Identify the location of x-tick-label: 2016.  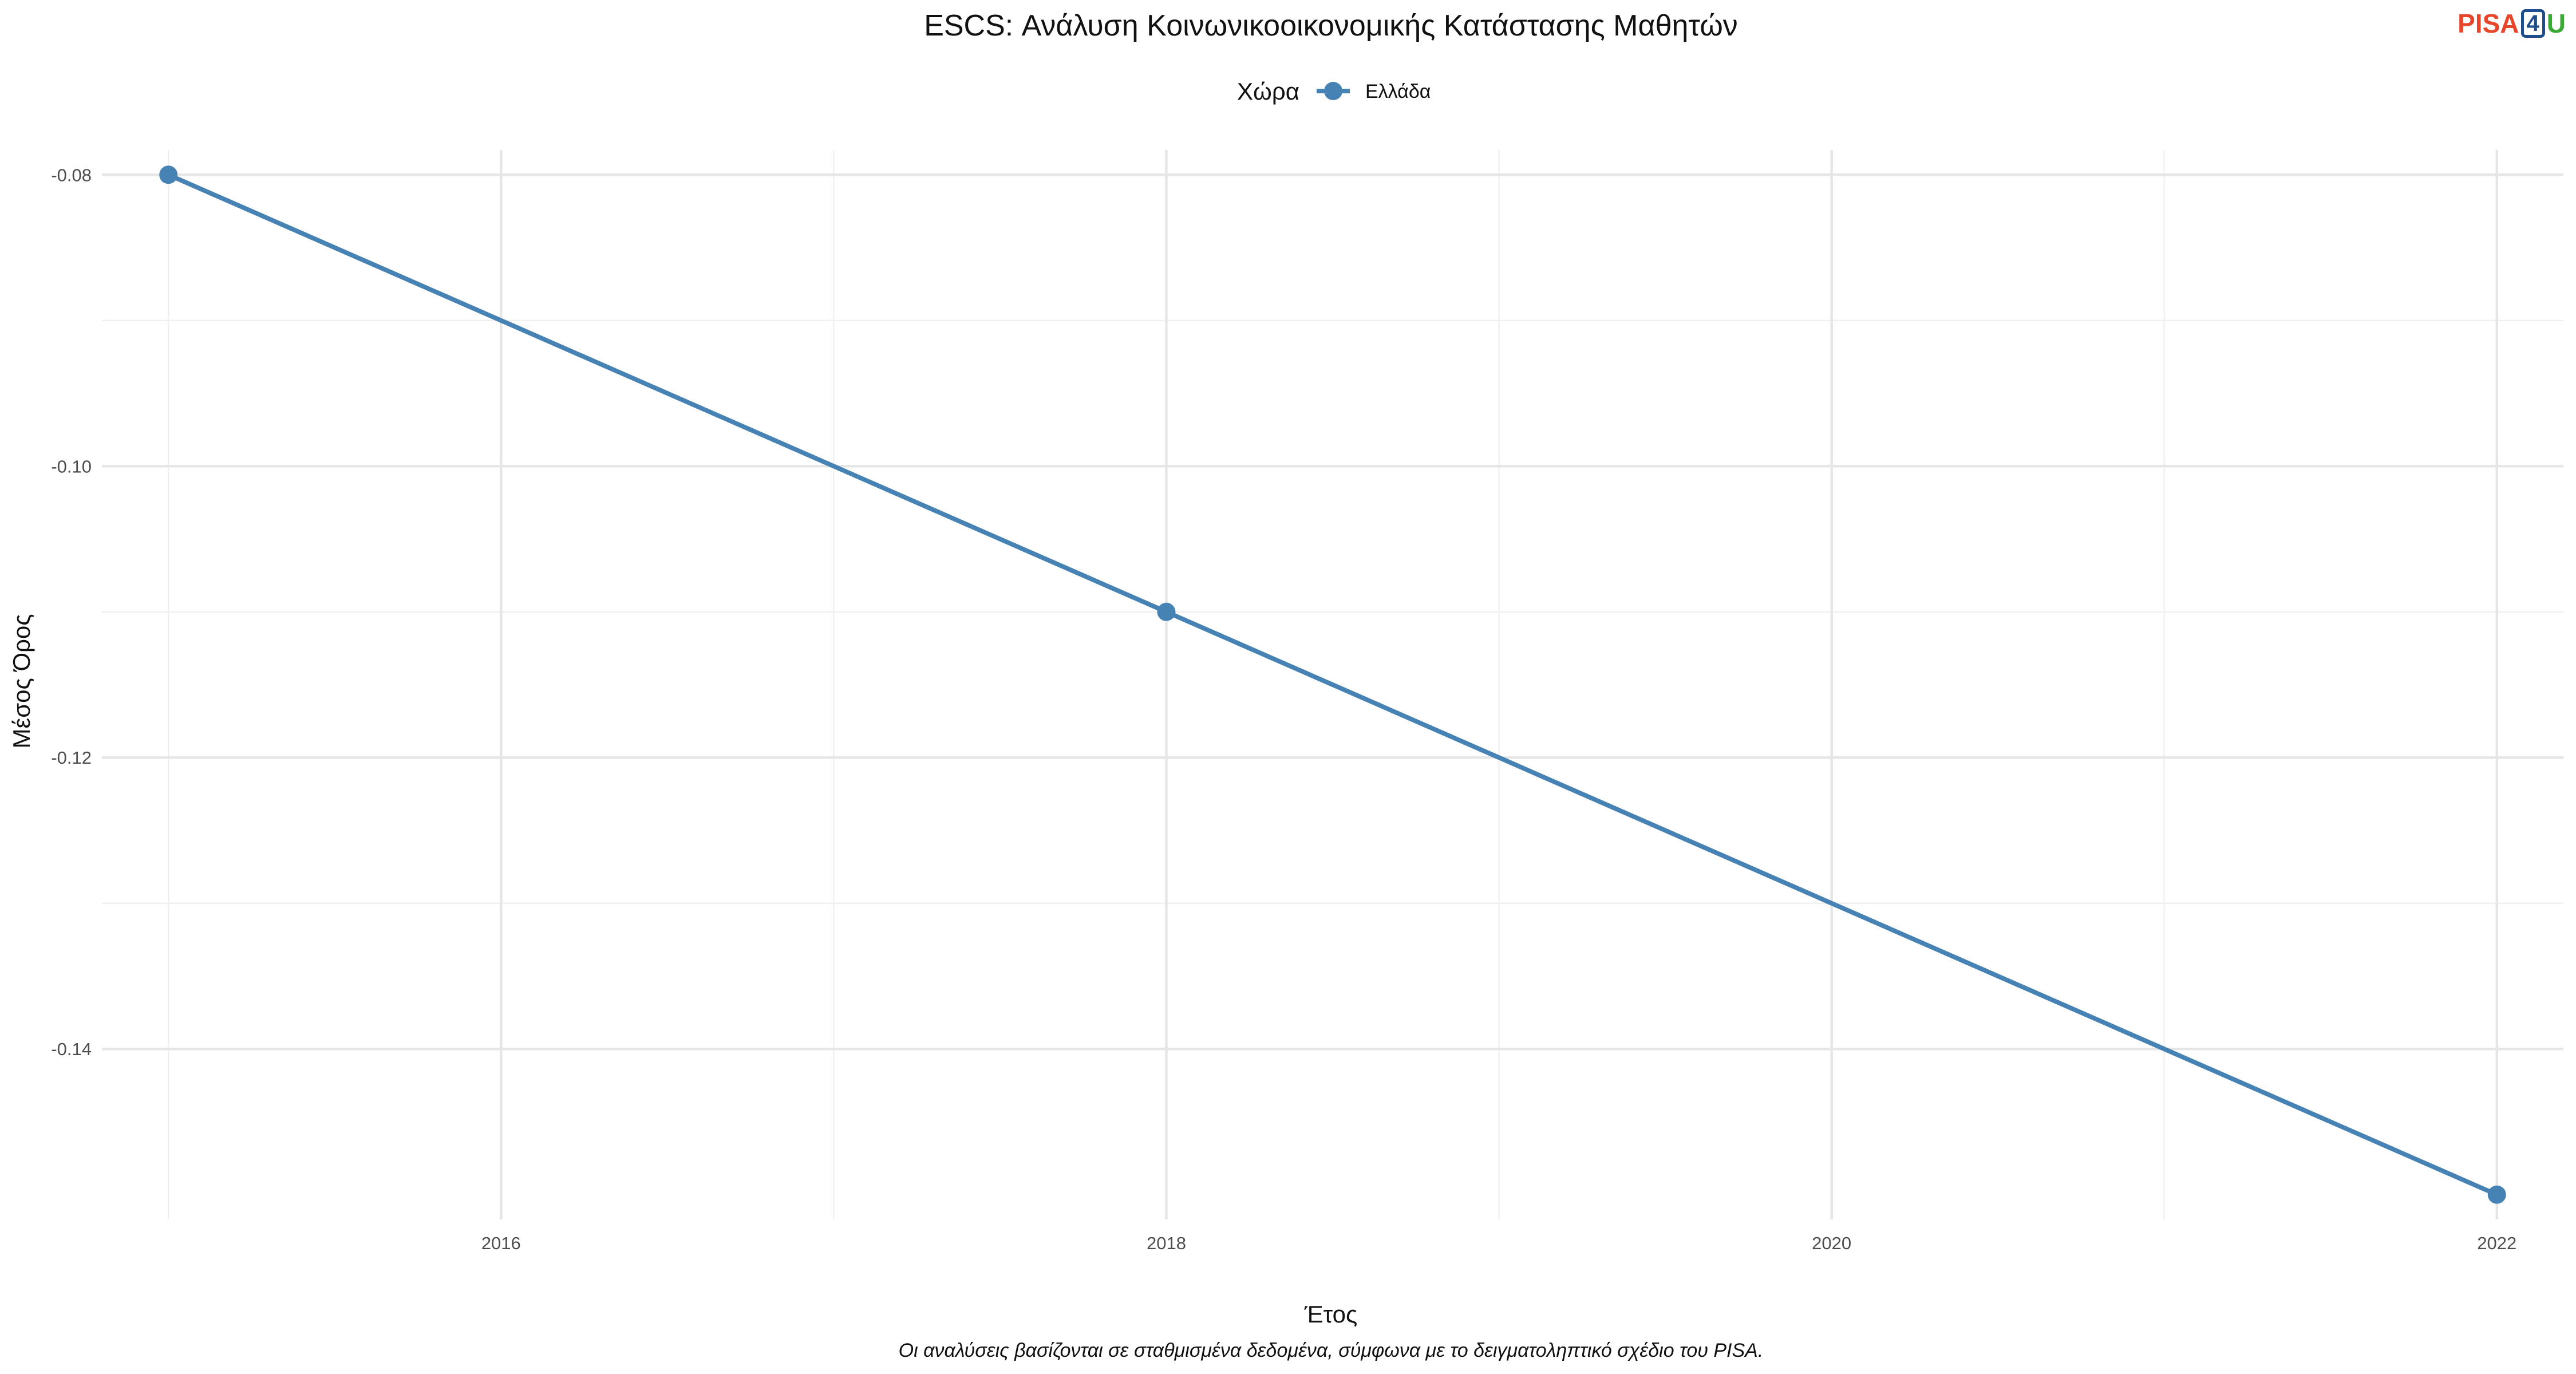
(501, 1243).